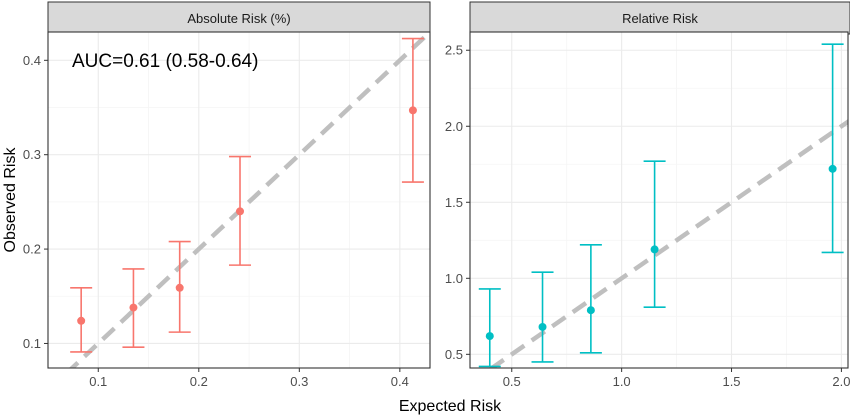  Describe the element at coordinates (10, 200) in the screenshot. I see `y-axis-title: Observed Risk` at that location.